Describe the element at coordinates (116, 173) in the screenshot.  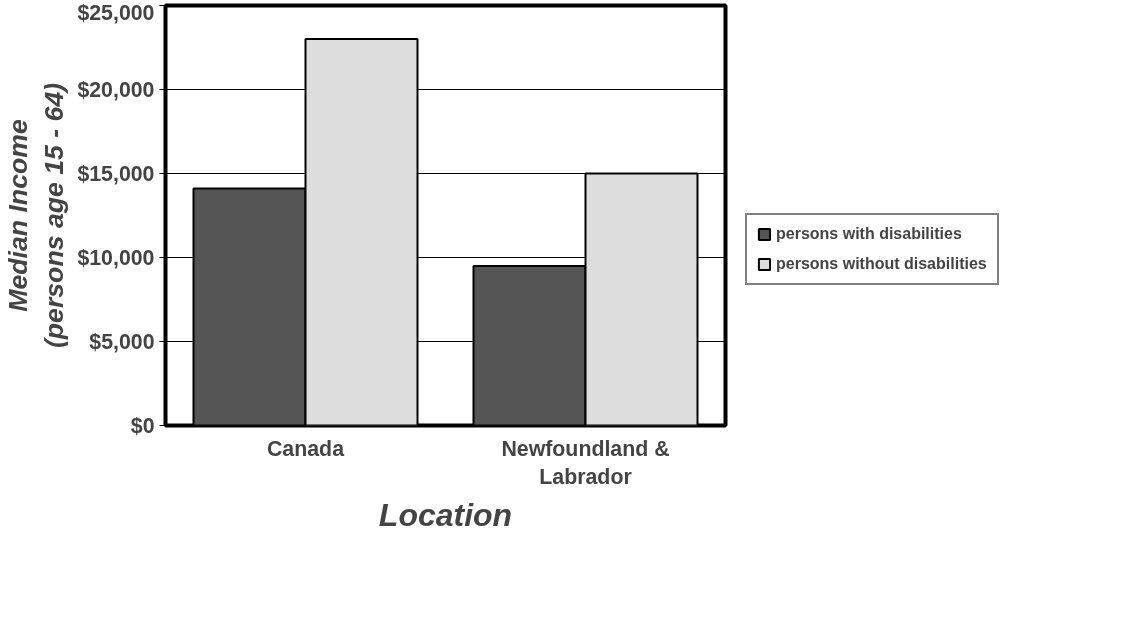
I see `y-tick-label: $15,000` at that location.